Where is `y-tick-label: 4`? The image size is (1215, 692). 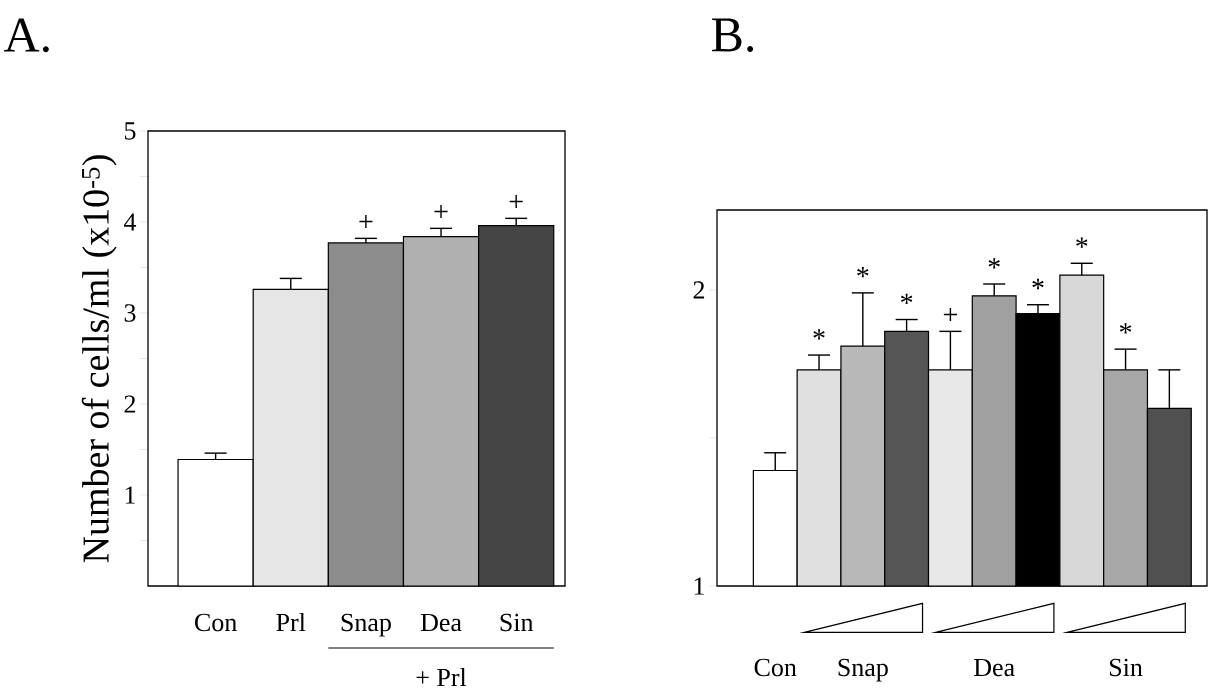 y-tick-label: 4 is located at coordinates (130, 222).